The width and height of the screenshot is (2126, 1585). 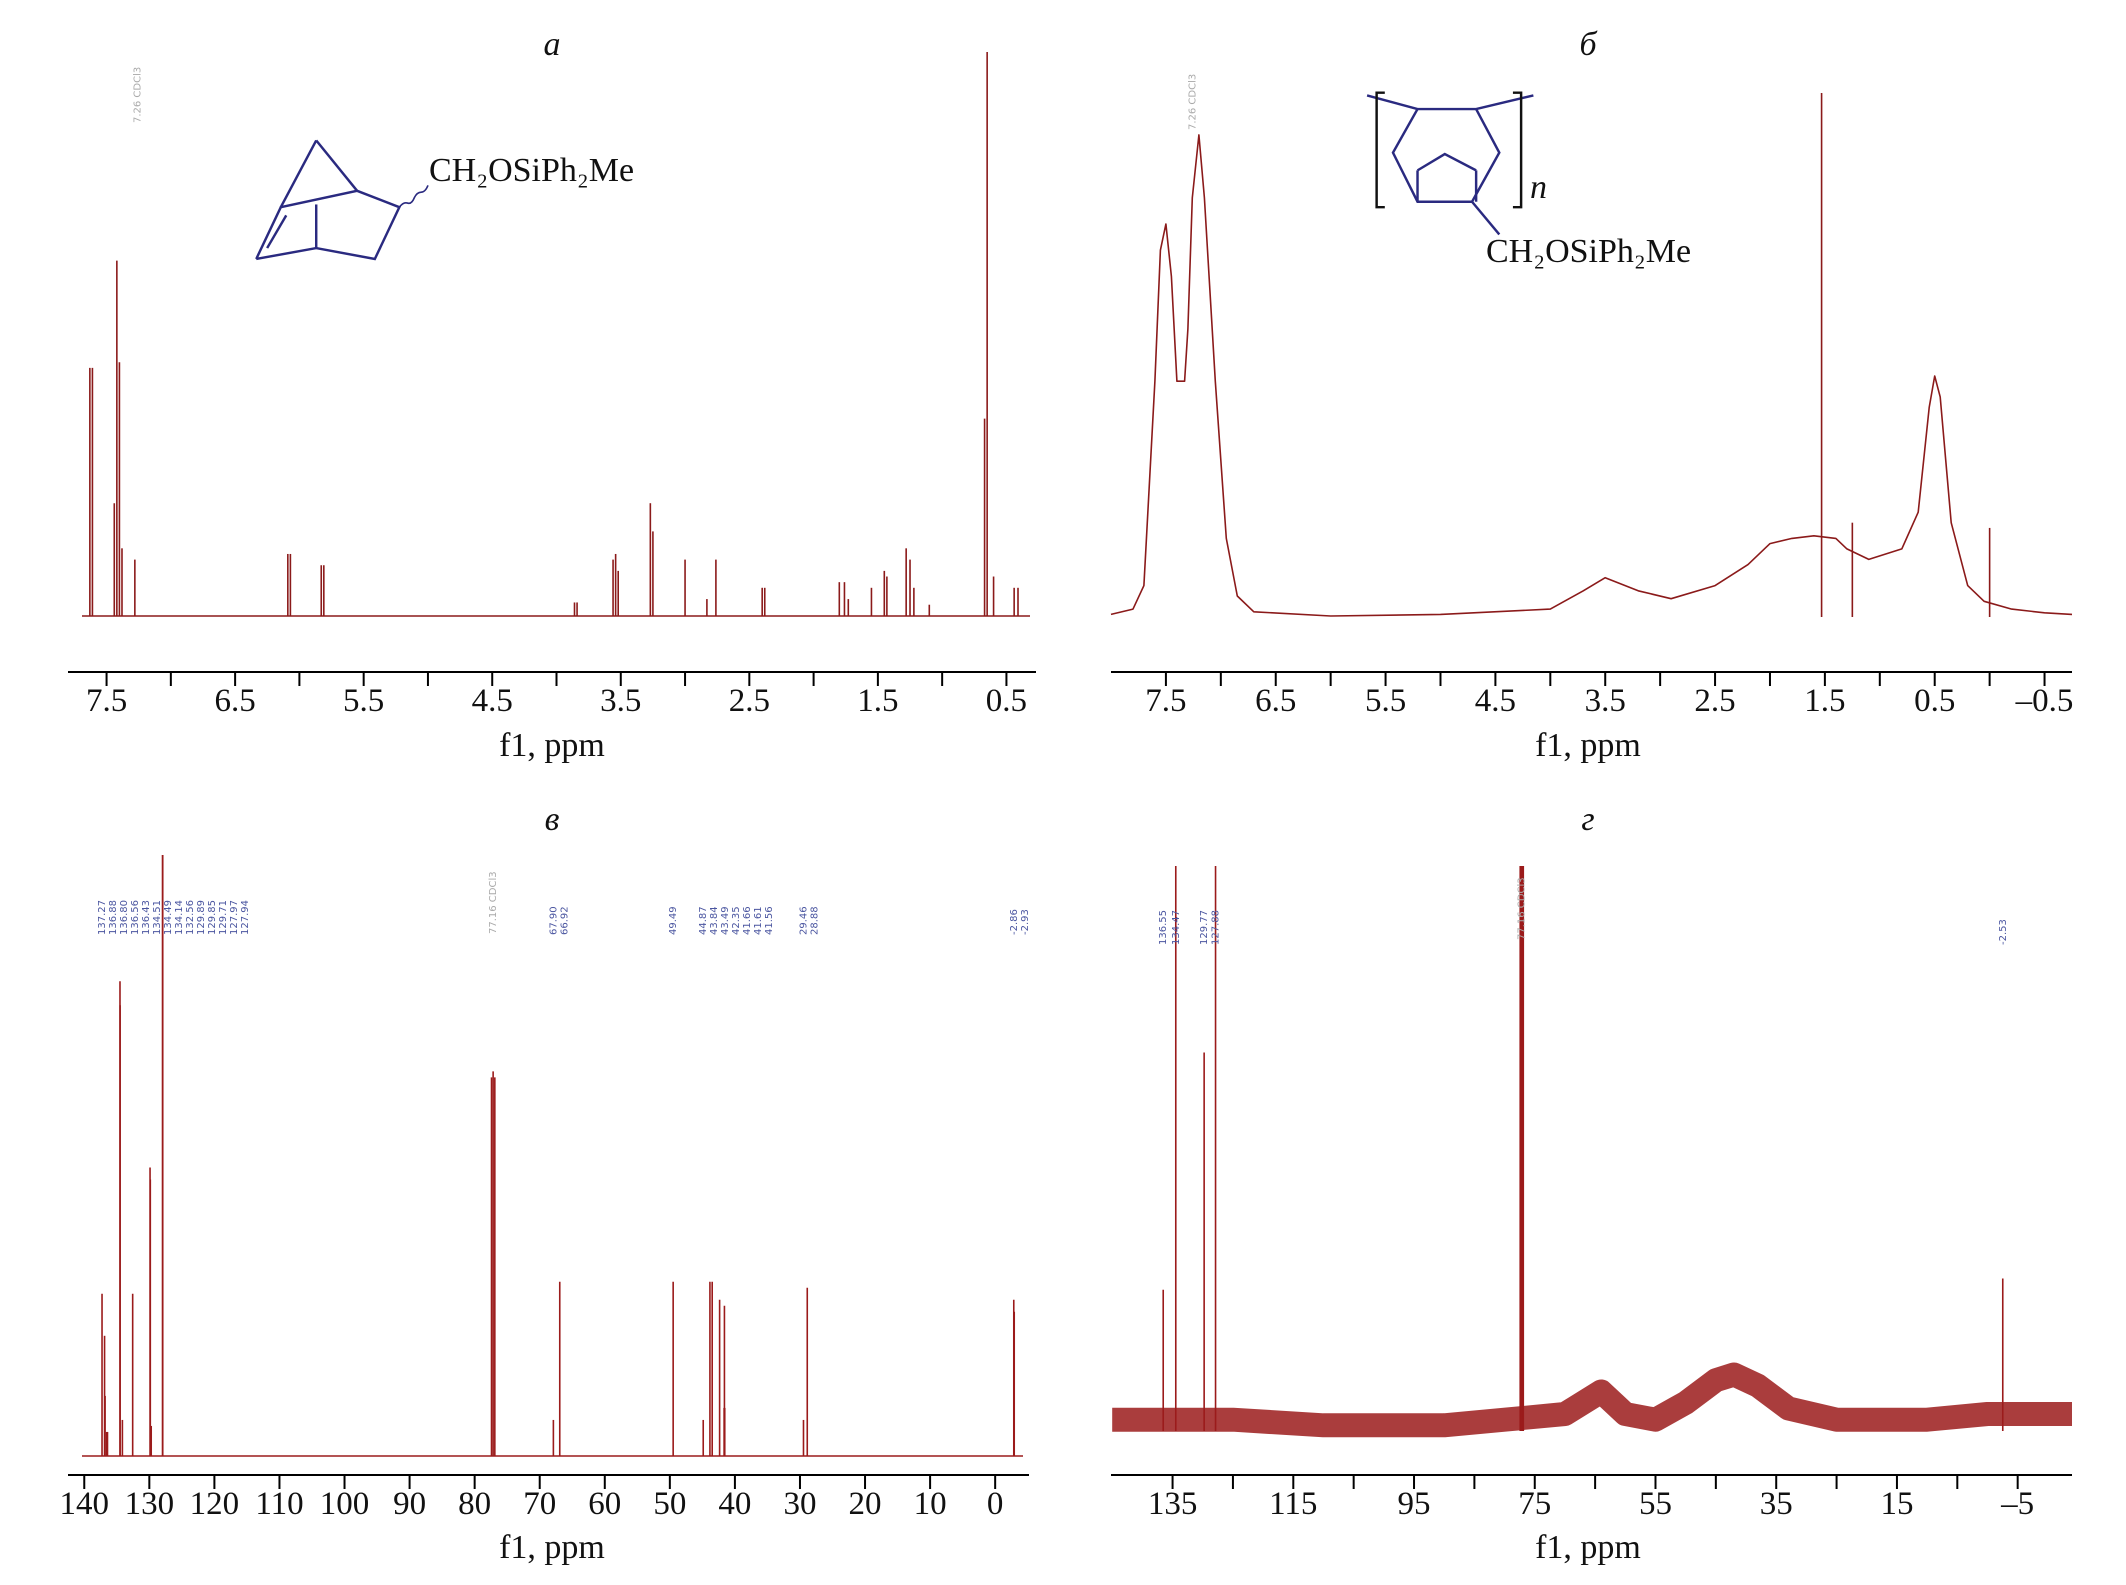 I want to click on peak-label: 127.97, so click(x=234, y=917).